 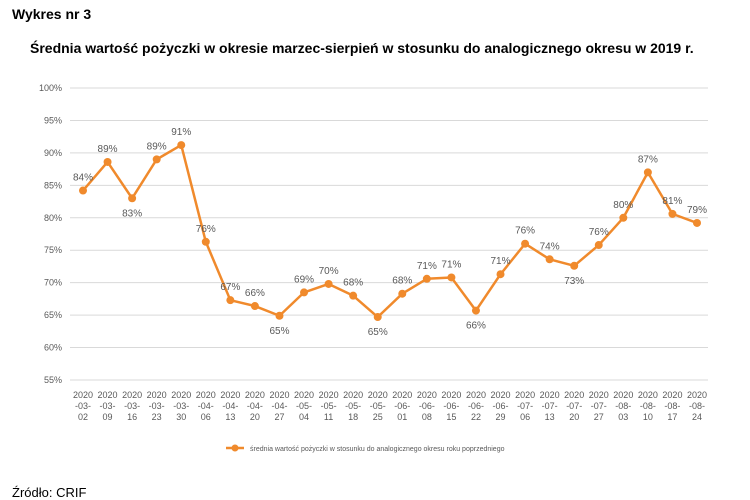 What do you see at coordinates (623, 417) in the screenshot?
I see `x-tick-label: 03` at bounding box center [623, 417].